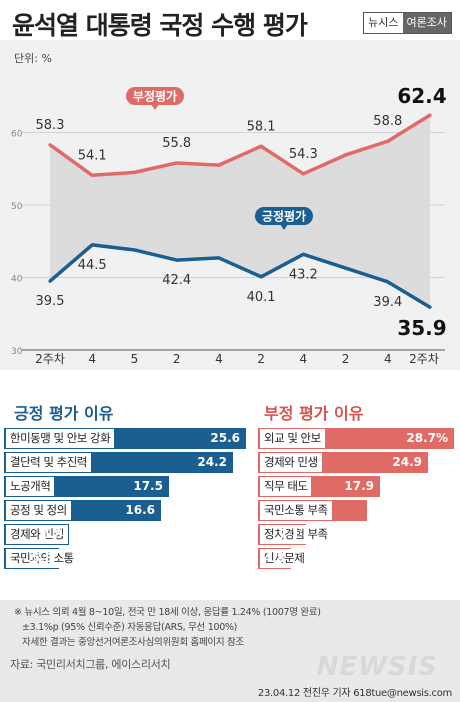  What do you see at coordinates (17, 207) in the screenshot?
I see `y-tick-label: 50` at bounding box center [17, 207].